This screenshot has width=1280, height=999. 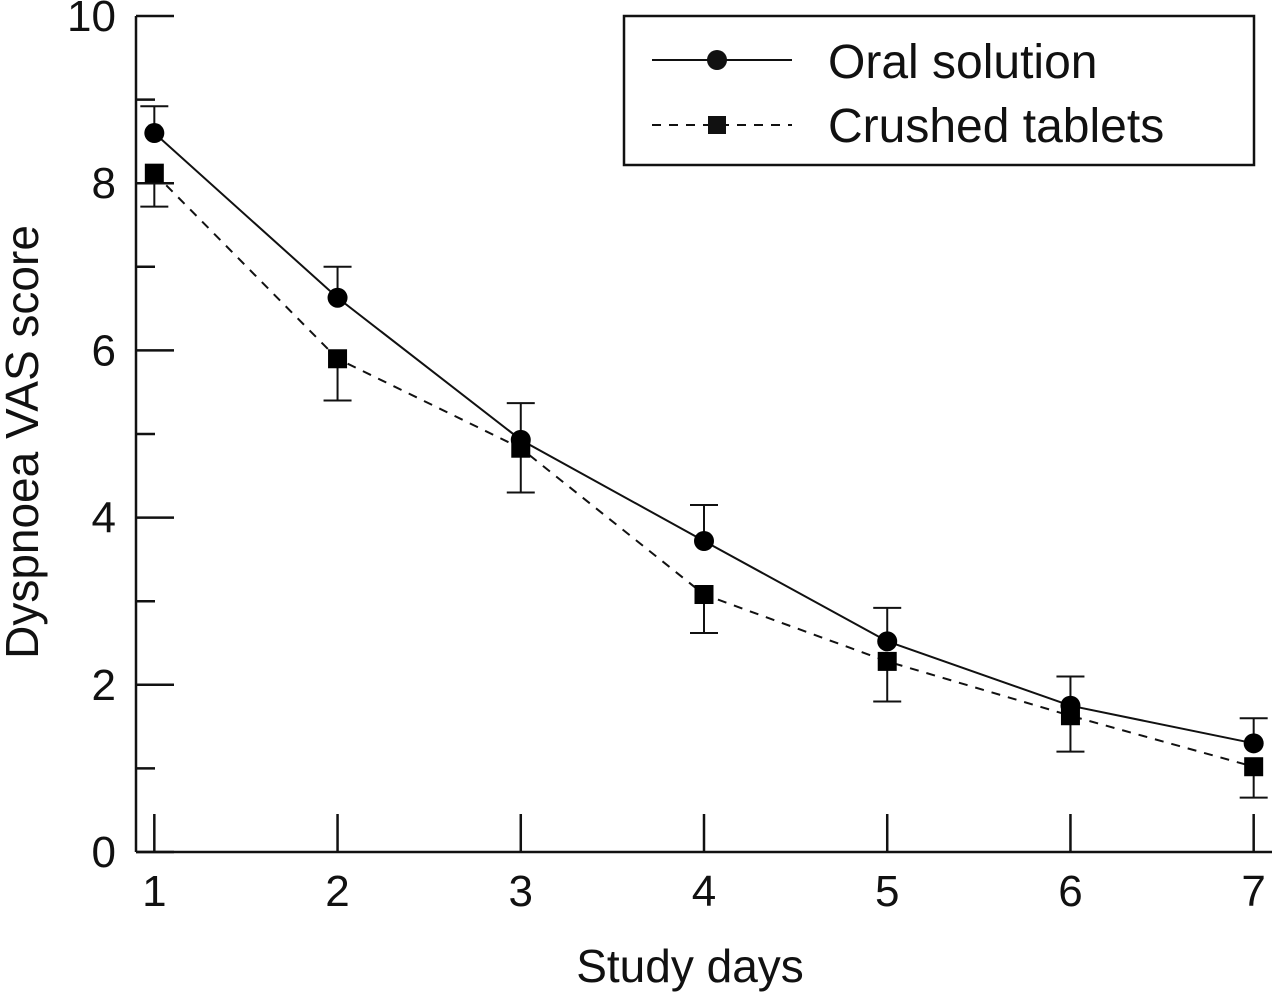 I want to click on legend-oral-solution-marker, so click(x=717, y=60).